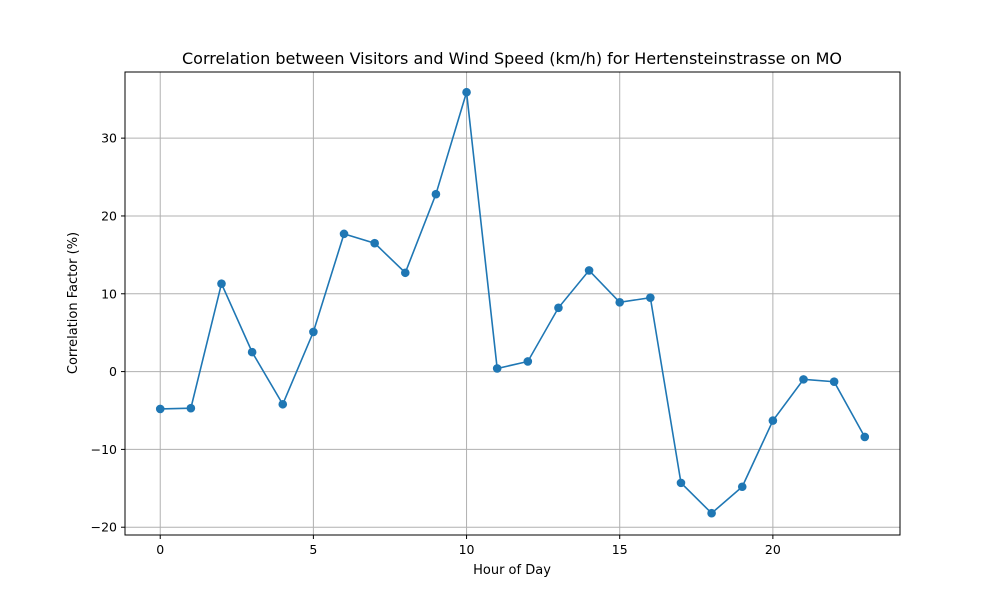 The height and width of the screenshot is (600, 1000). I want to click on y-tick-label: 10, so click(109, 293).